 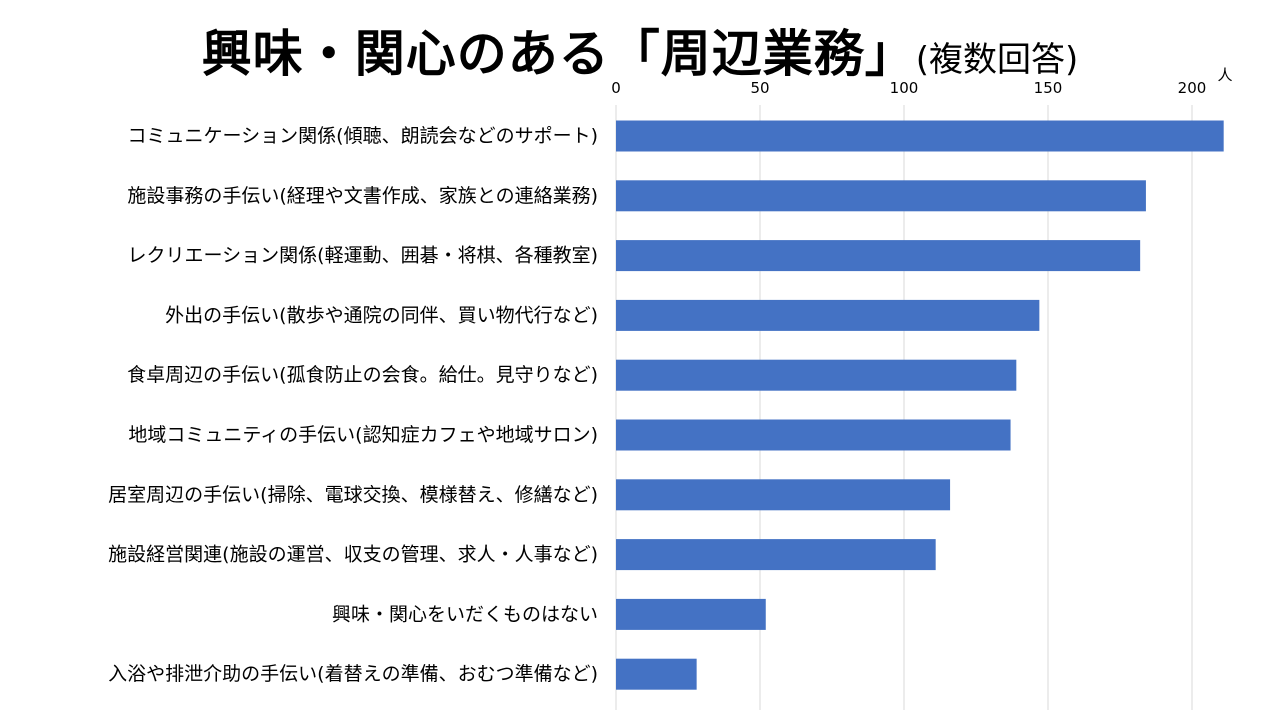 I want to click on x-tick-label: 50, so click(x=759, y=88).